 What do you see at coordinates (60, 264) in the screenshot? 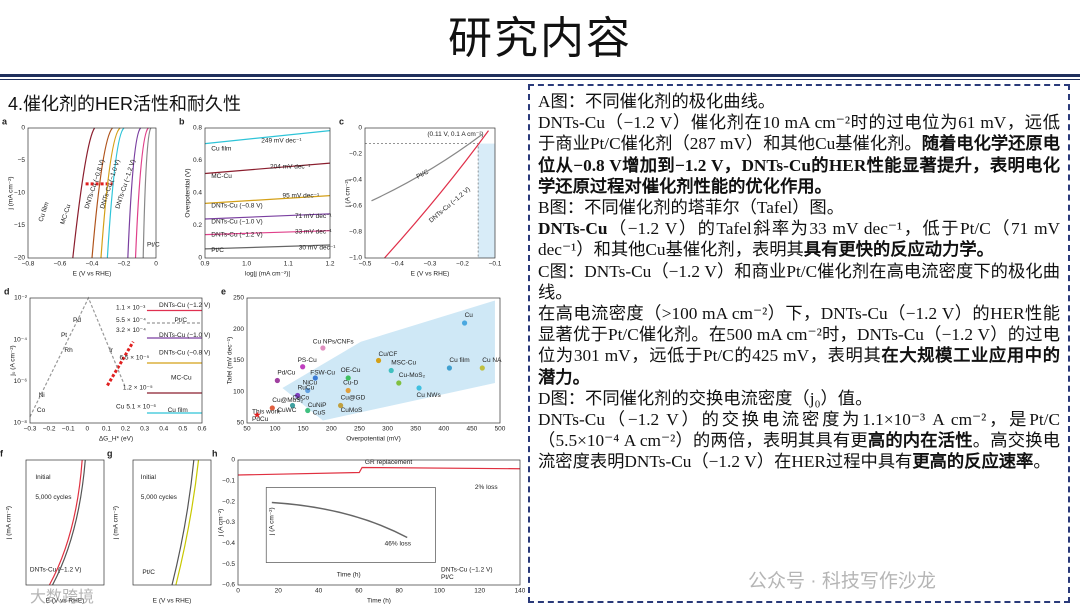
I see `x-tick-label: −0.6` at bounding box center [60, 264].